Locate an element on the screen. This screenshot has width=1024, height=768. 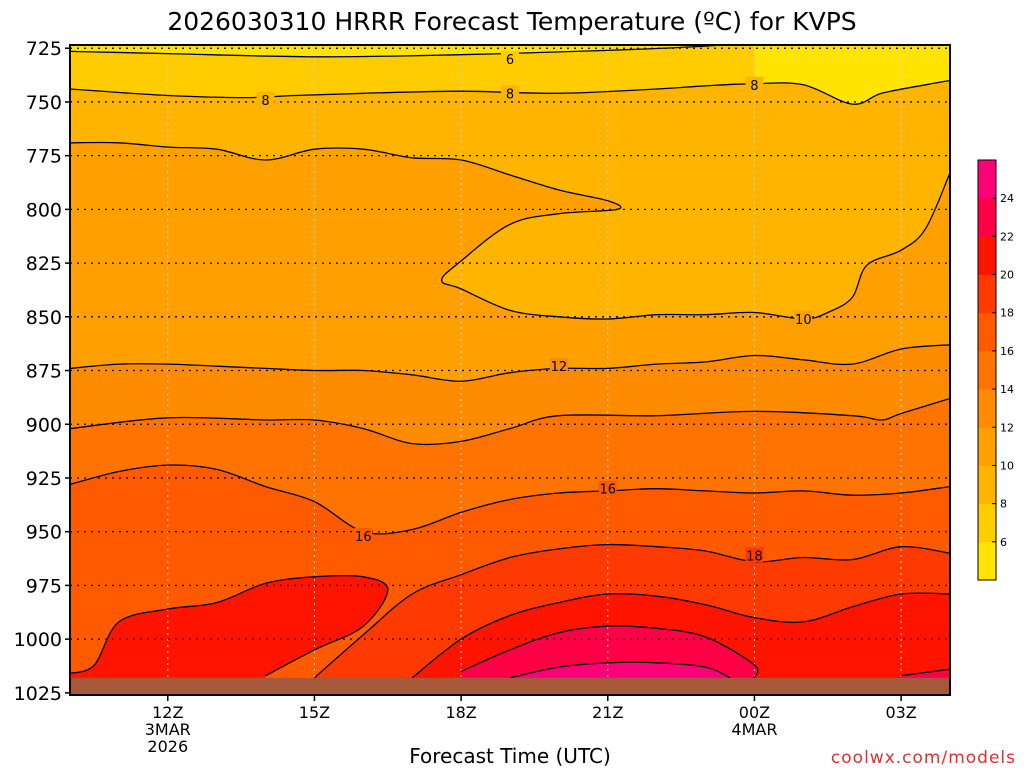
y-tick-label-900: 900 is located at coordinates (44, 425).